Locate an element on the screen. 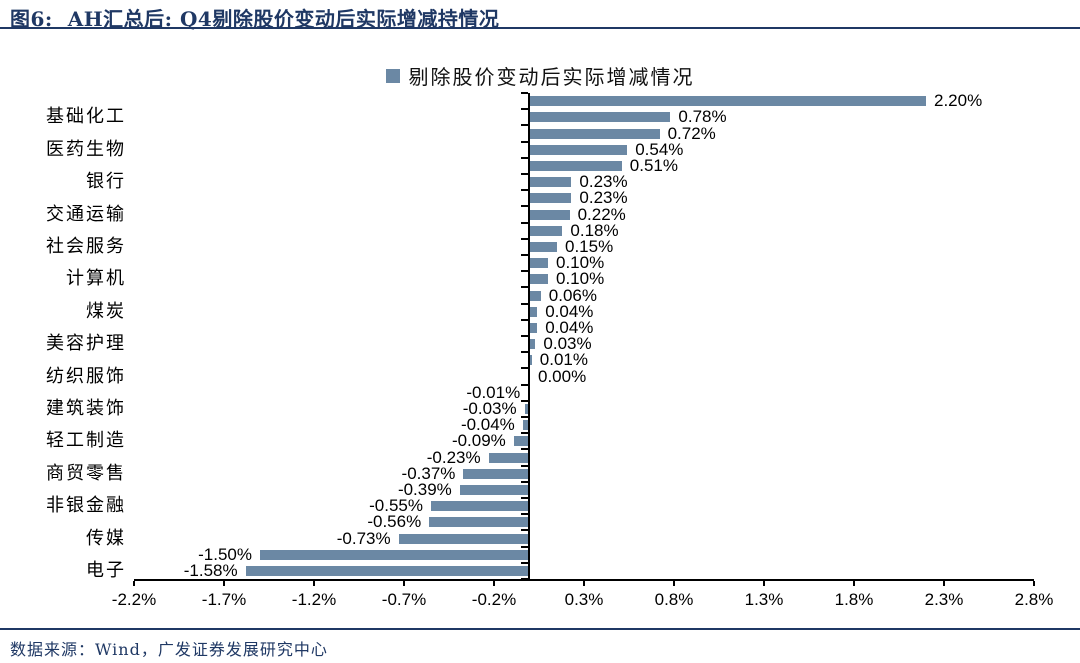  category-label: 商贸零售 is located at coordinates (86, 473).